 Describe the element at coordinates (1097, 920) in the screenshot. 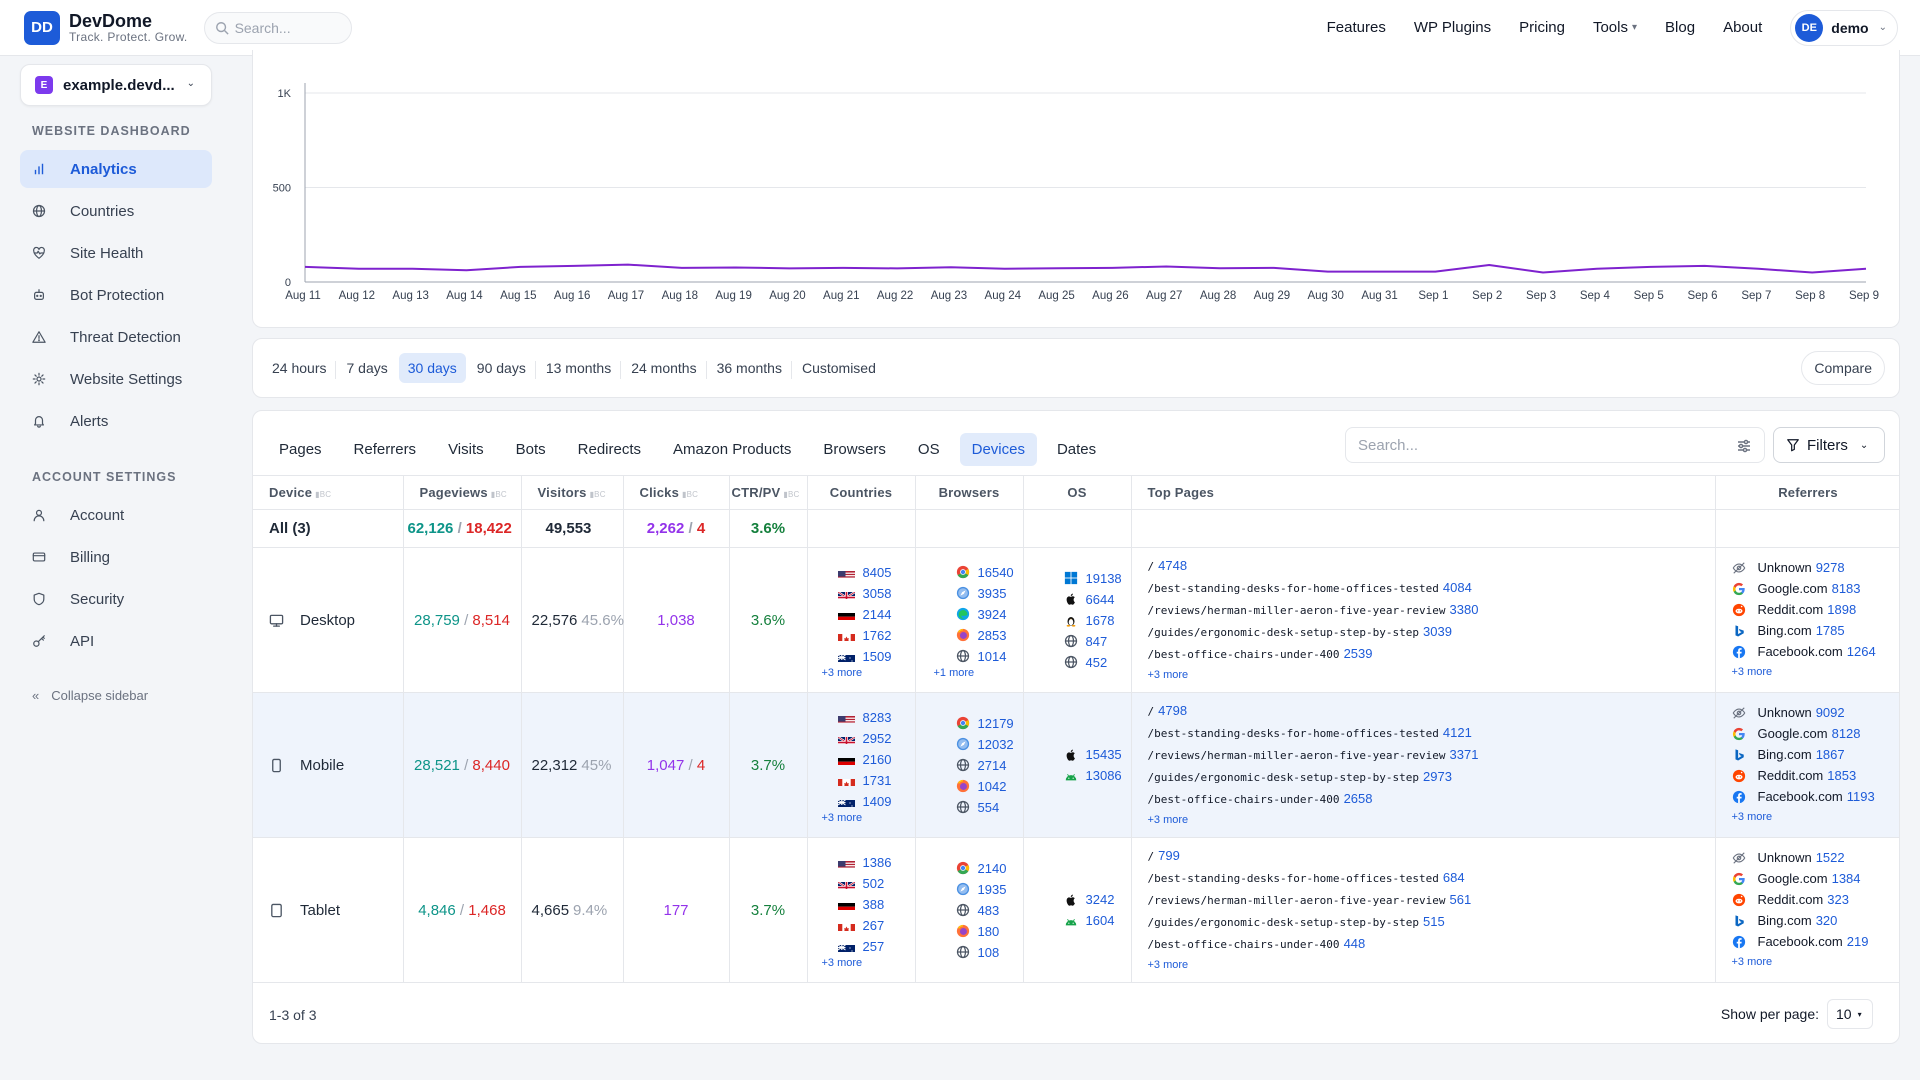

I see `os-item: 1604` at that location.